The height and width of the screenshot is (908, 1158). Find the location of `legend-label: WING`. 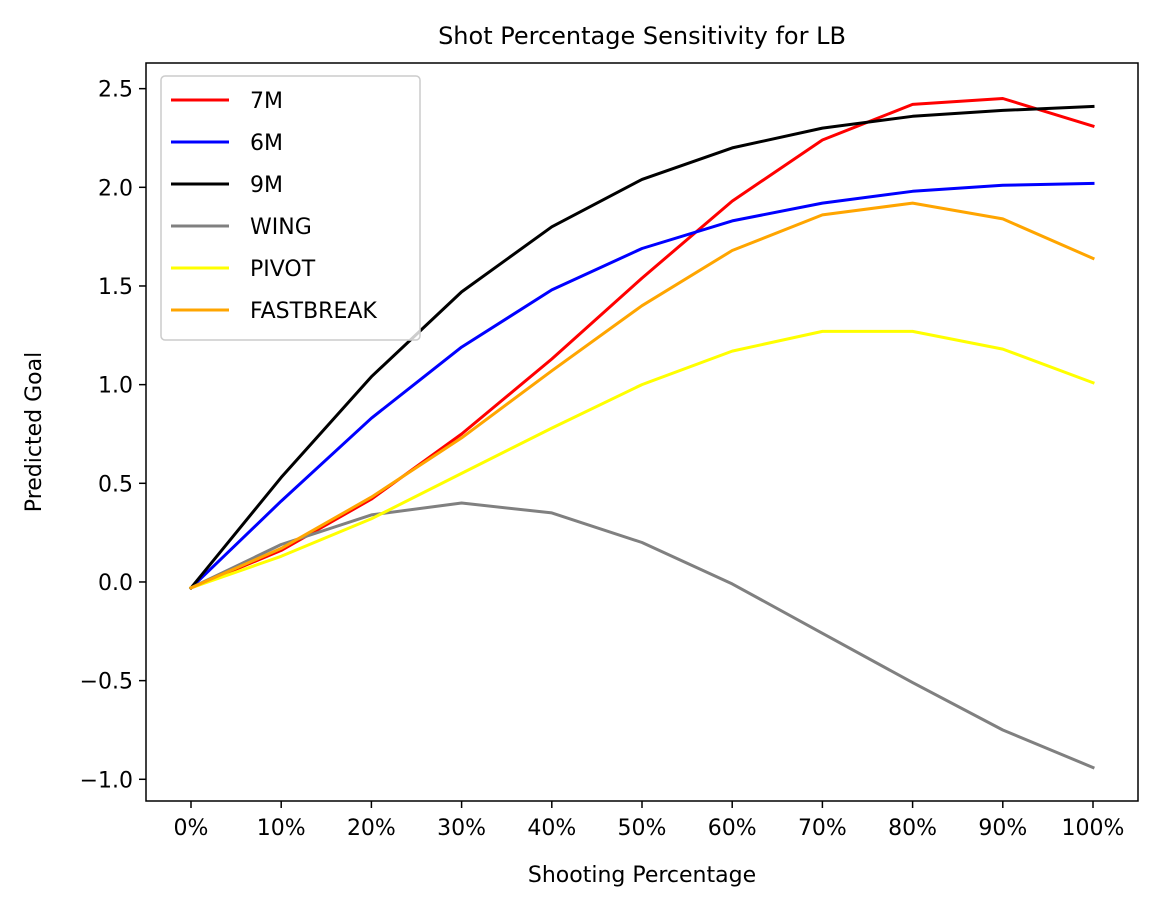

legend-label: WING is located at coordinates (281, 227).